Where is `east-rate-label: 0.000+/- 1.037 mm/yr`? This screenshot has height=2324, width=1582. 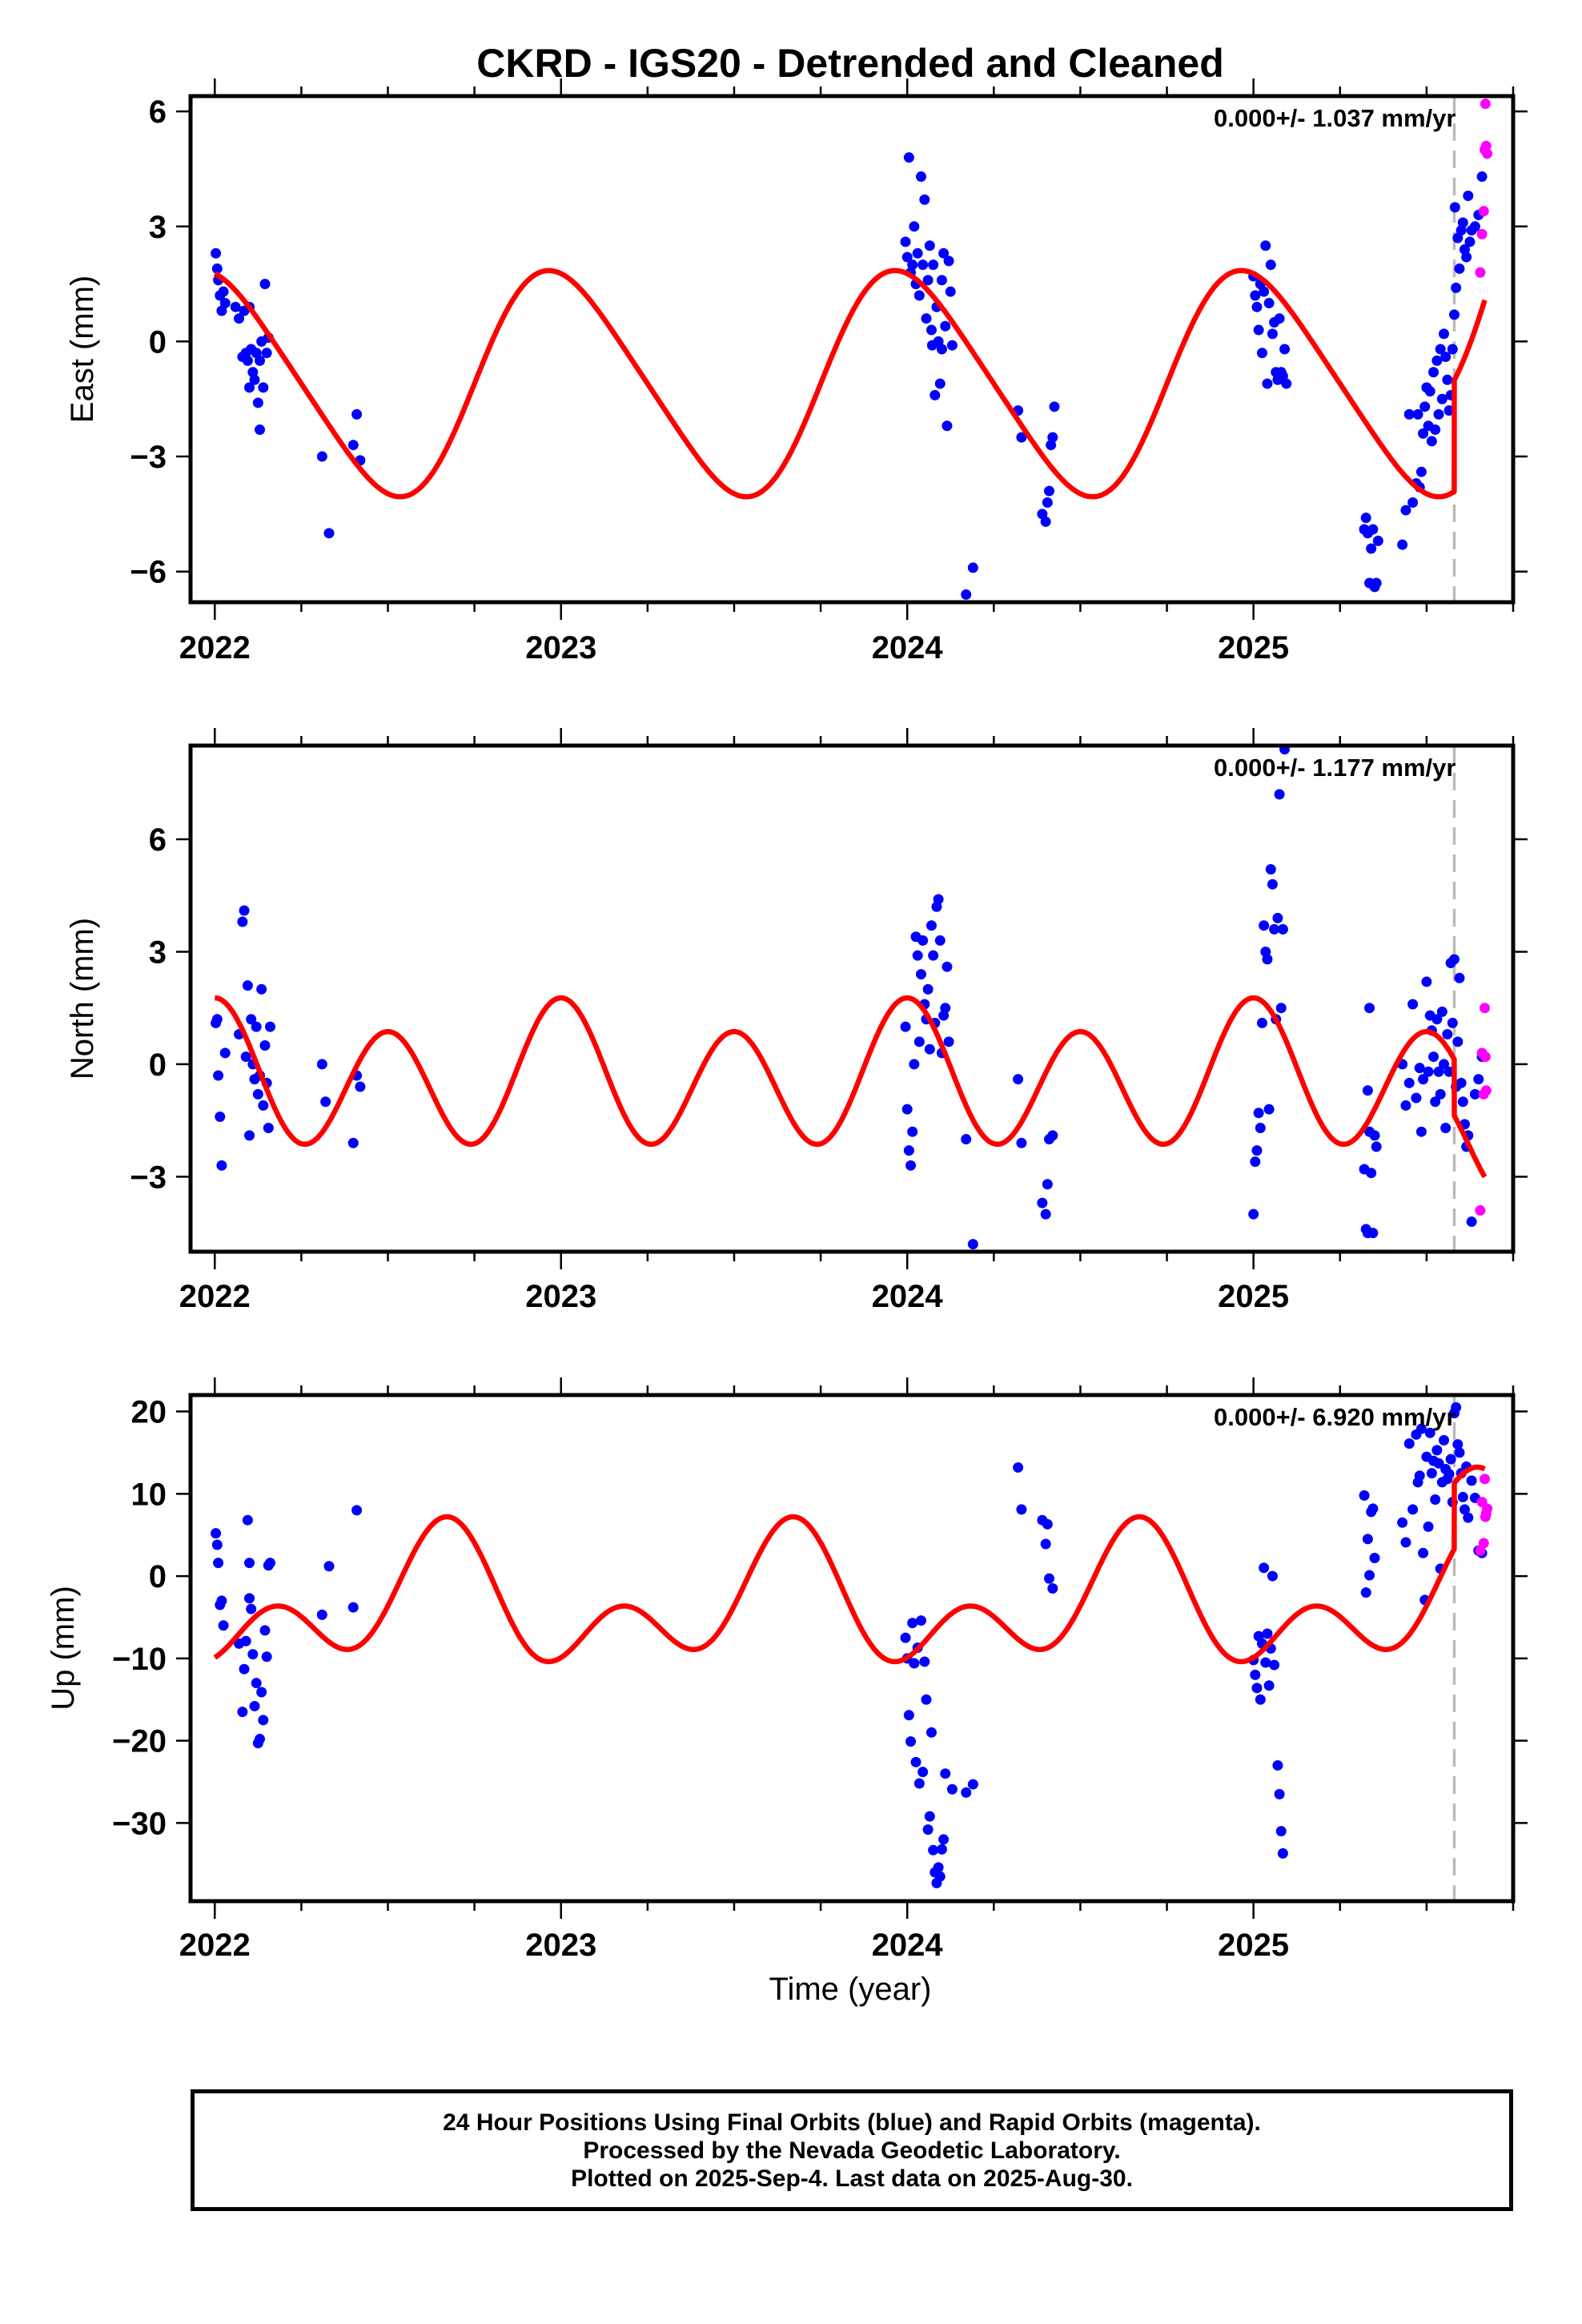 east-rate-label: 0.000+/- 1.037 mm/yr is located at coordinates (1335, 118).